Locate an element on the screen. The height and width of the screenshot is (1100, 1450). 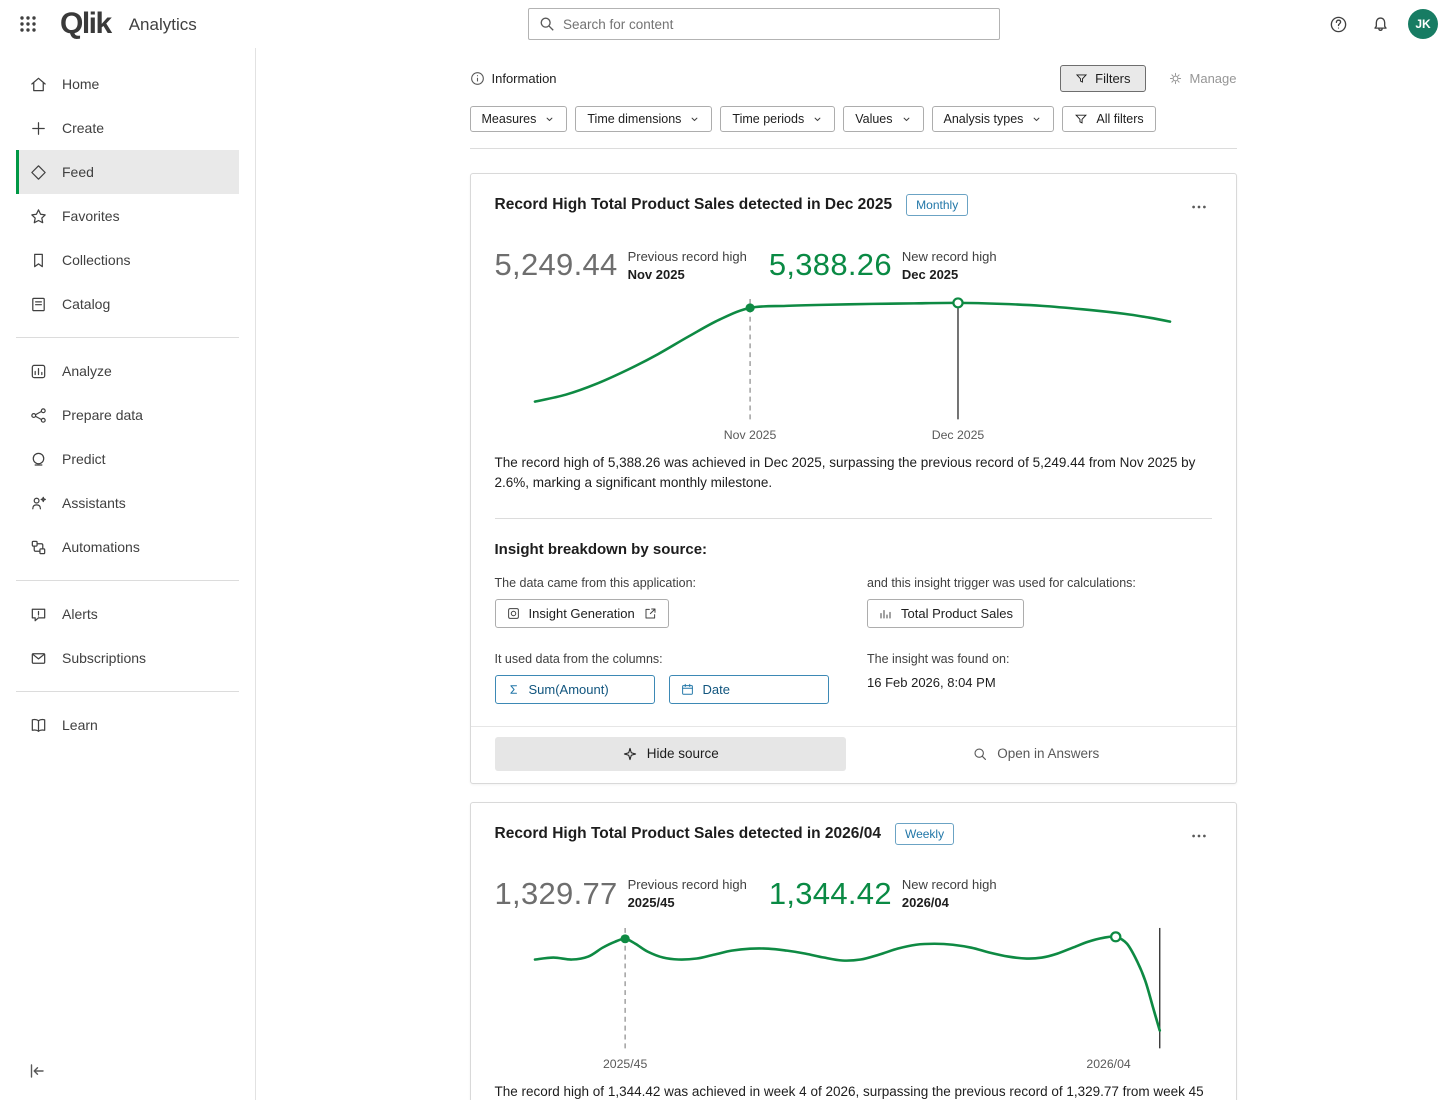
sidebar-item-collections: Collections is located at coordinates (127, 260).